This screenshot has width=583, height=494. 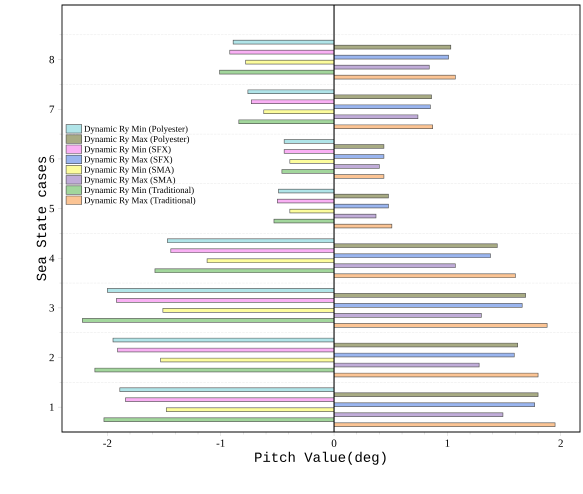 What do you see at coordinates (51, 358) in the screenshot?
I see `y-tick-label: 2` at bounding box center [51, 358].